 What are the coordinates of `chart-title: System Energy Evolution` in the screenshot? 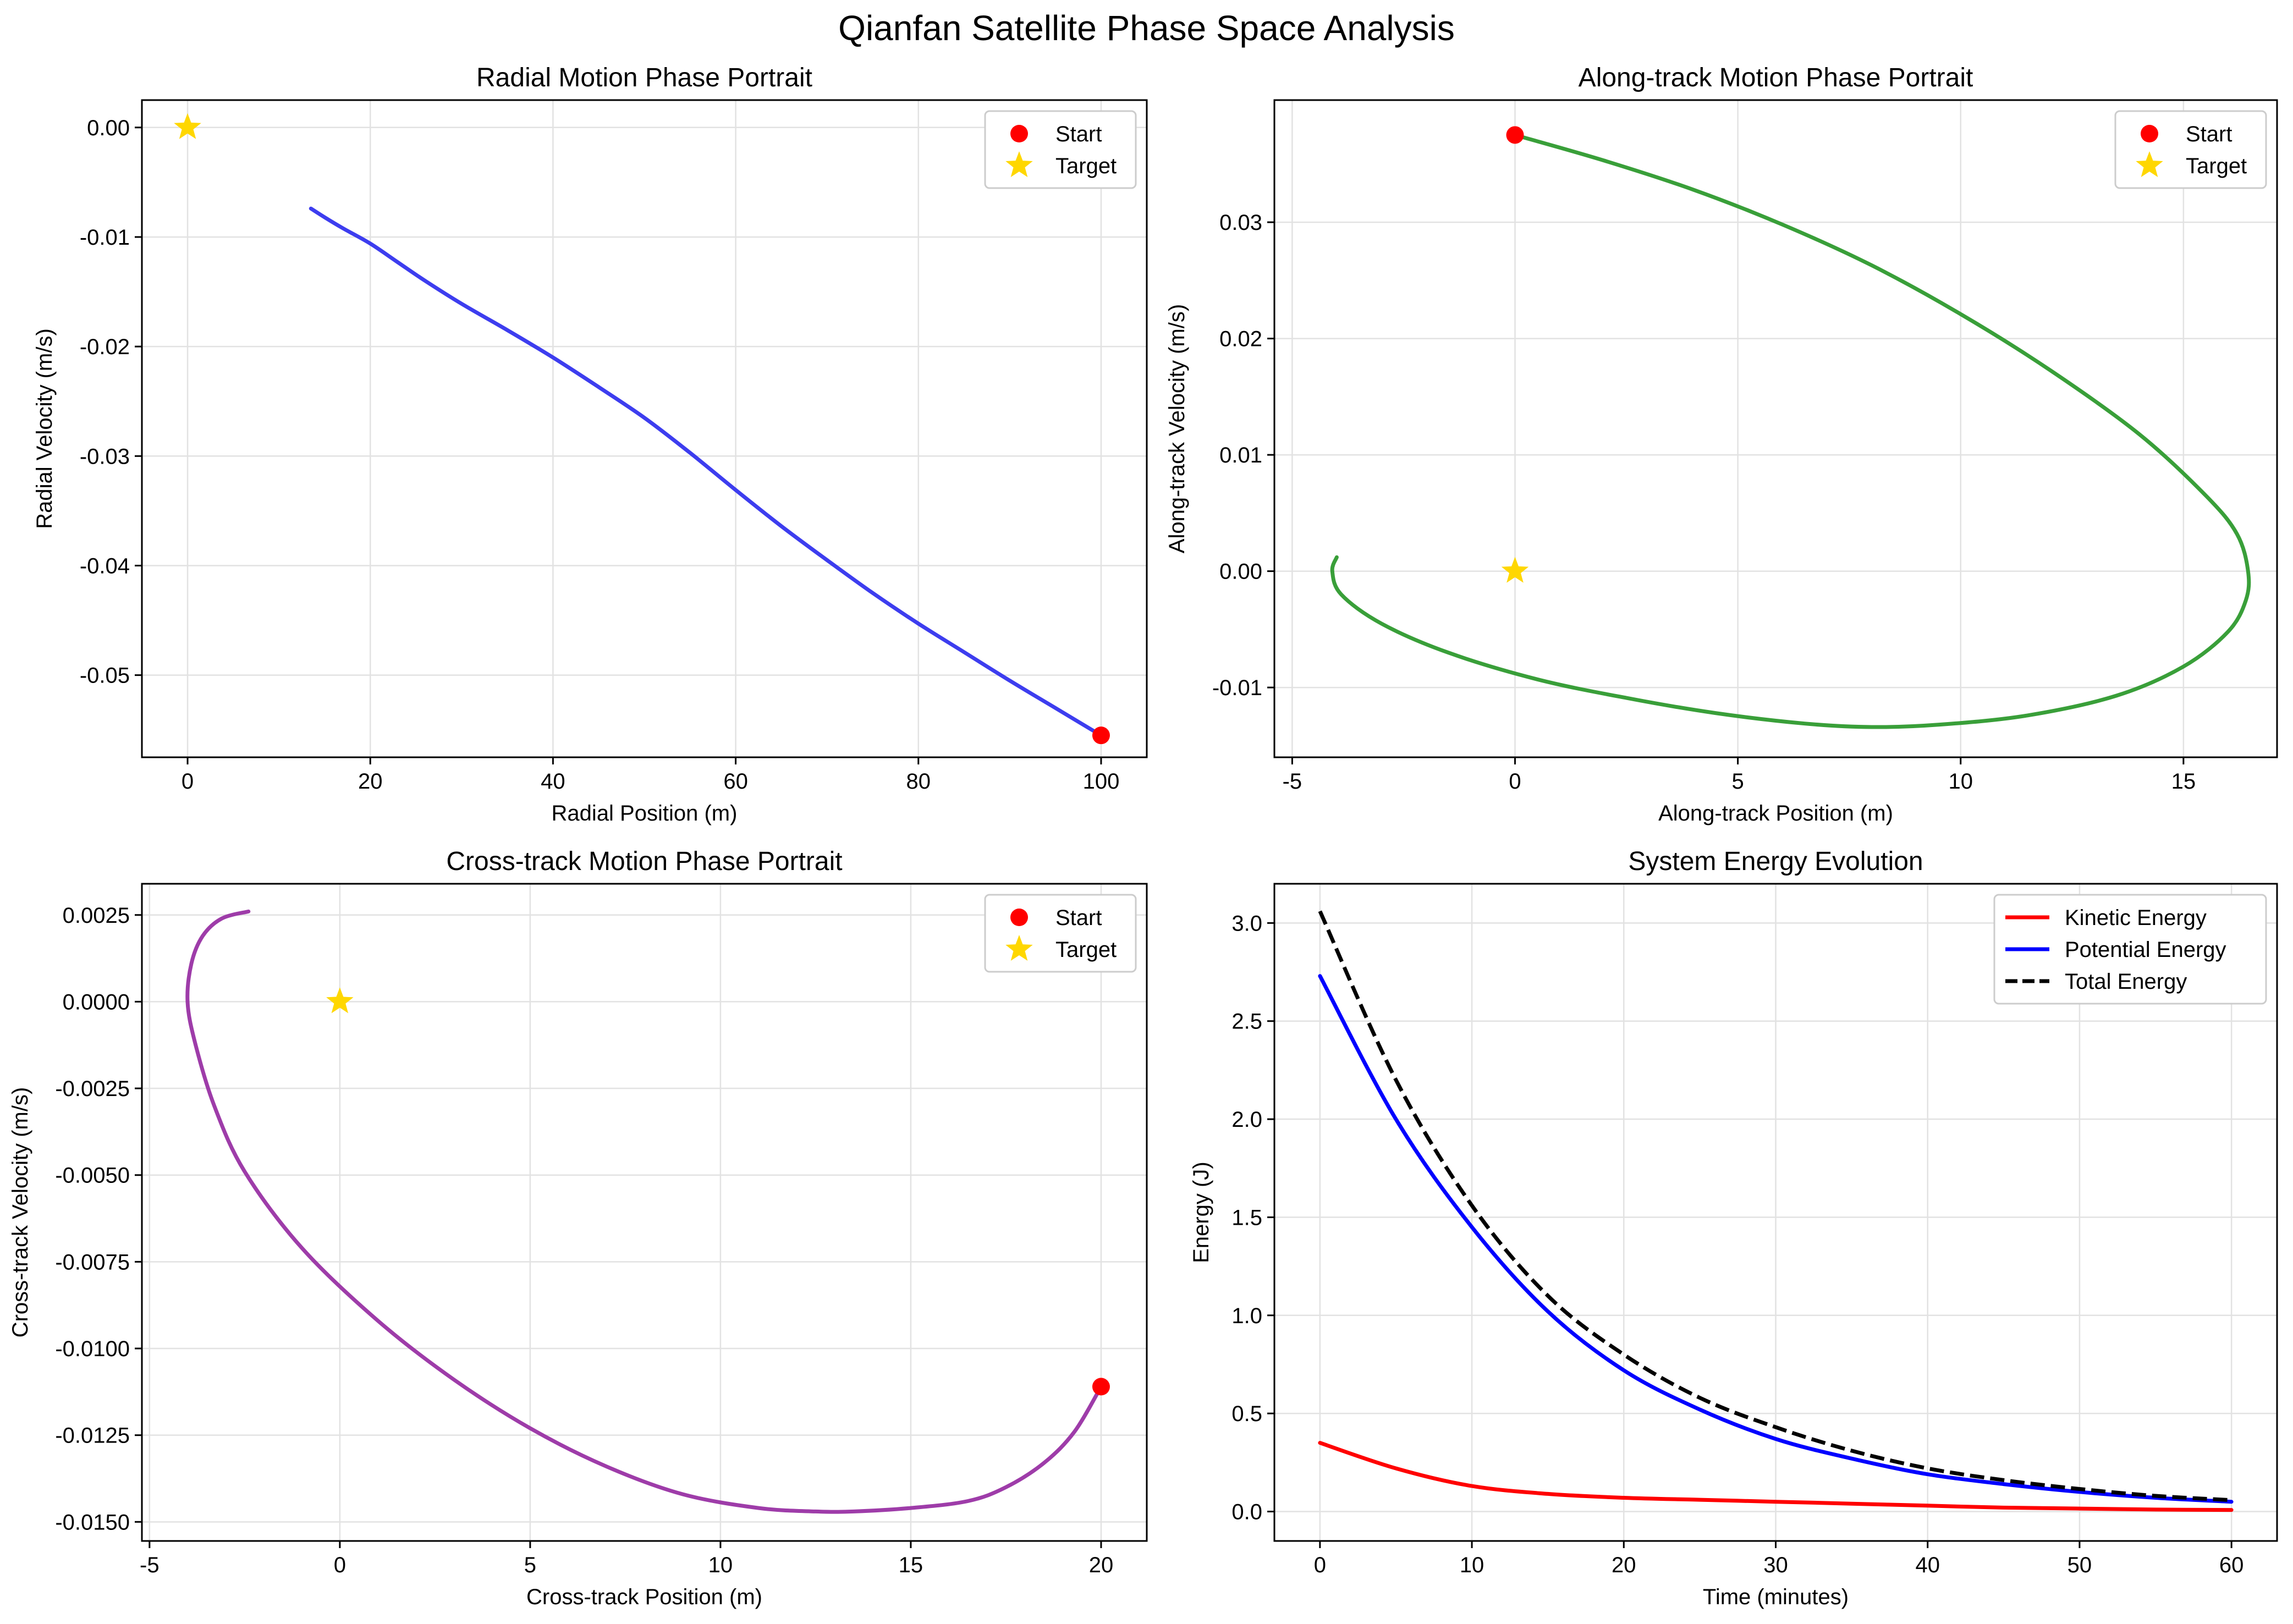 It's located at (1775, 861).